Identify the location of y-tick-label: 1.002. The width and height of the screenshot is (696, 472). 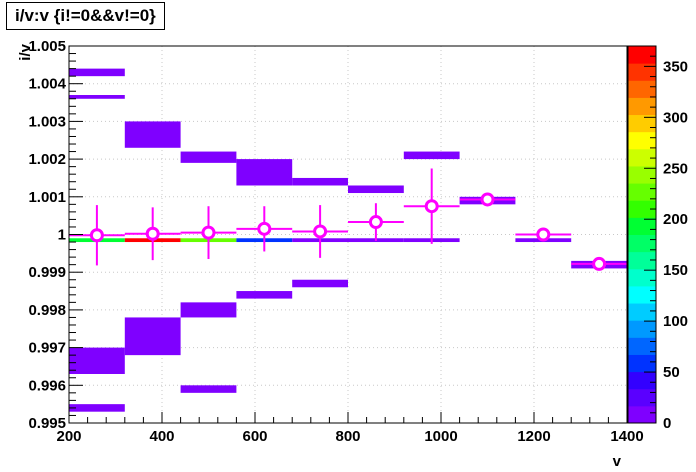
(47, 159).